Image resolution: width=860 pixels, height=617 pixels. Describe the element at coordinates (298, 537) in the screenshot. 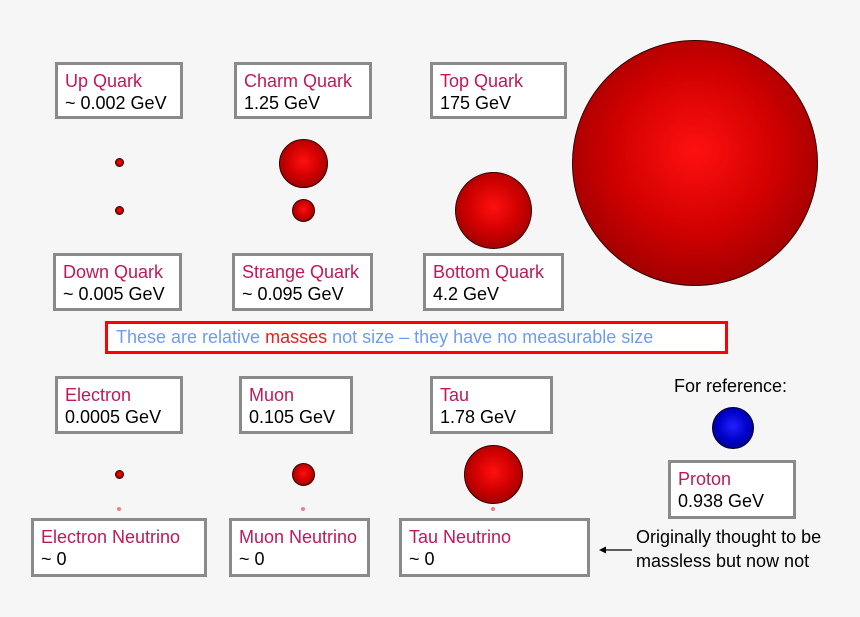

I see `particle-name: Muon Neutrino` at that location.